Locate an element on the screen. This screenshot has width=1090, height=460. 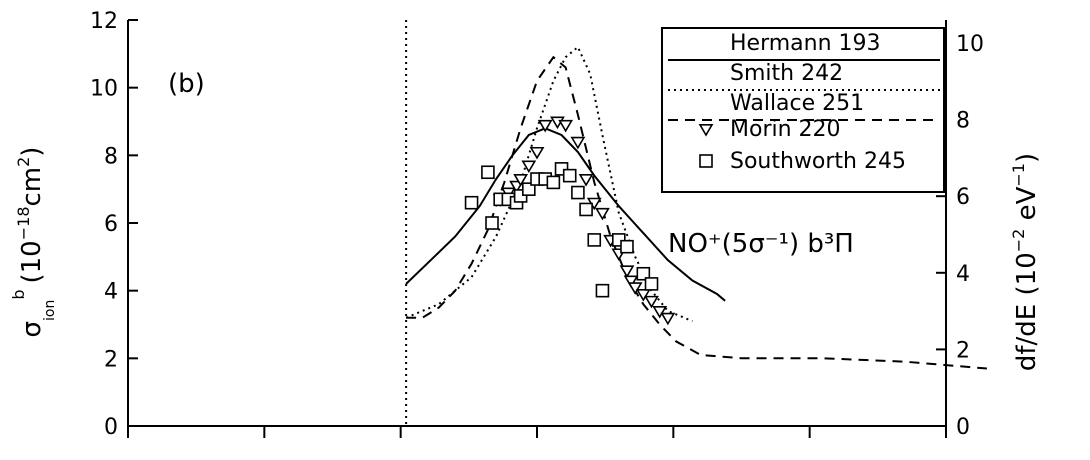
legend-label-hermann-193: Hermann 193 is located at coordinates (805, 43).